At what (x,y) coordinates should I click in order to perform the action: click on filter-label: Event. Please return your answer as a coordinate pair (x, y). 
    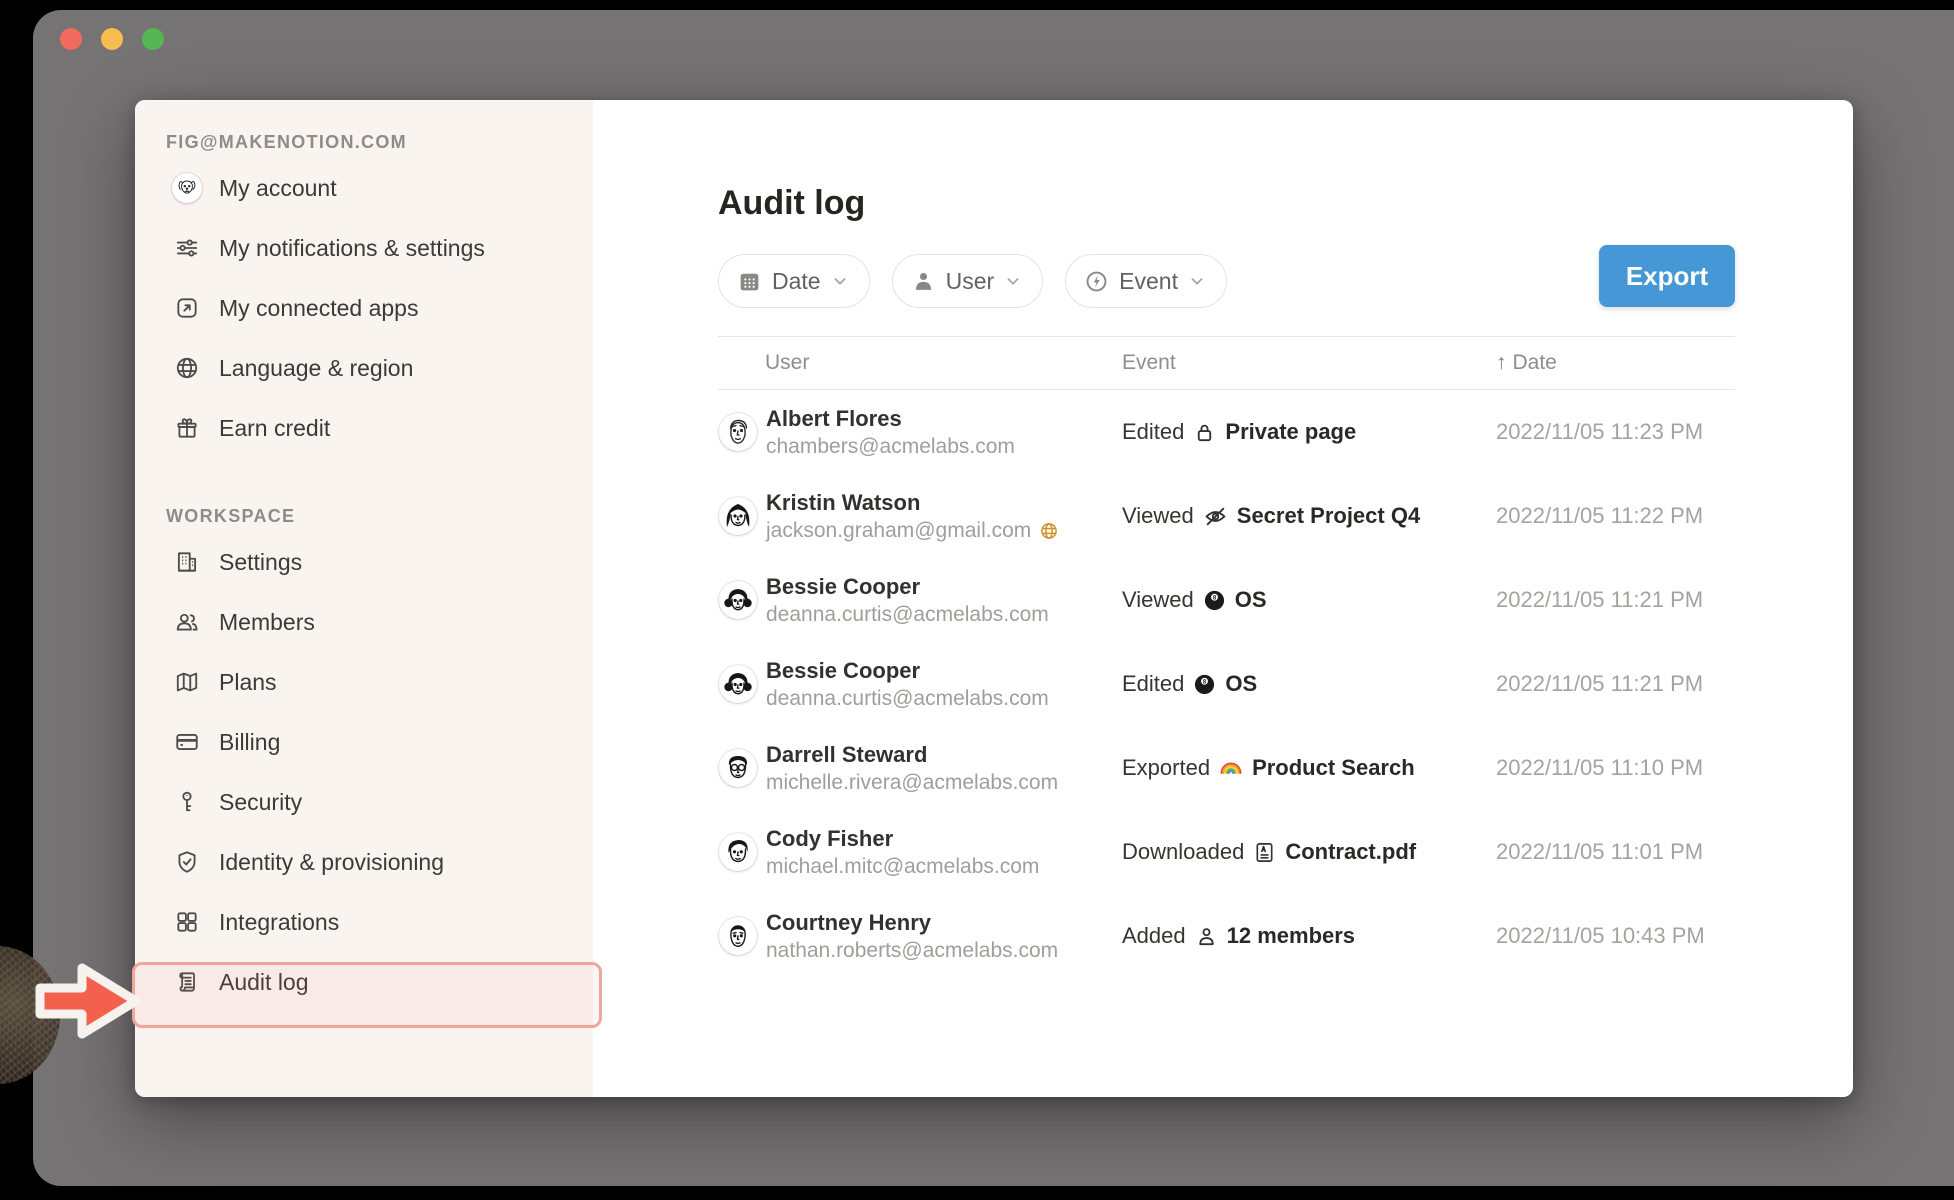
    Looking at the image, I should click on (1148, 280).